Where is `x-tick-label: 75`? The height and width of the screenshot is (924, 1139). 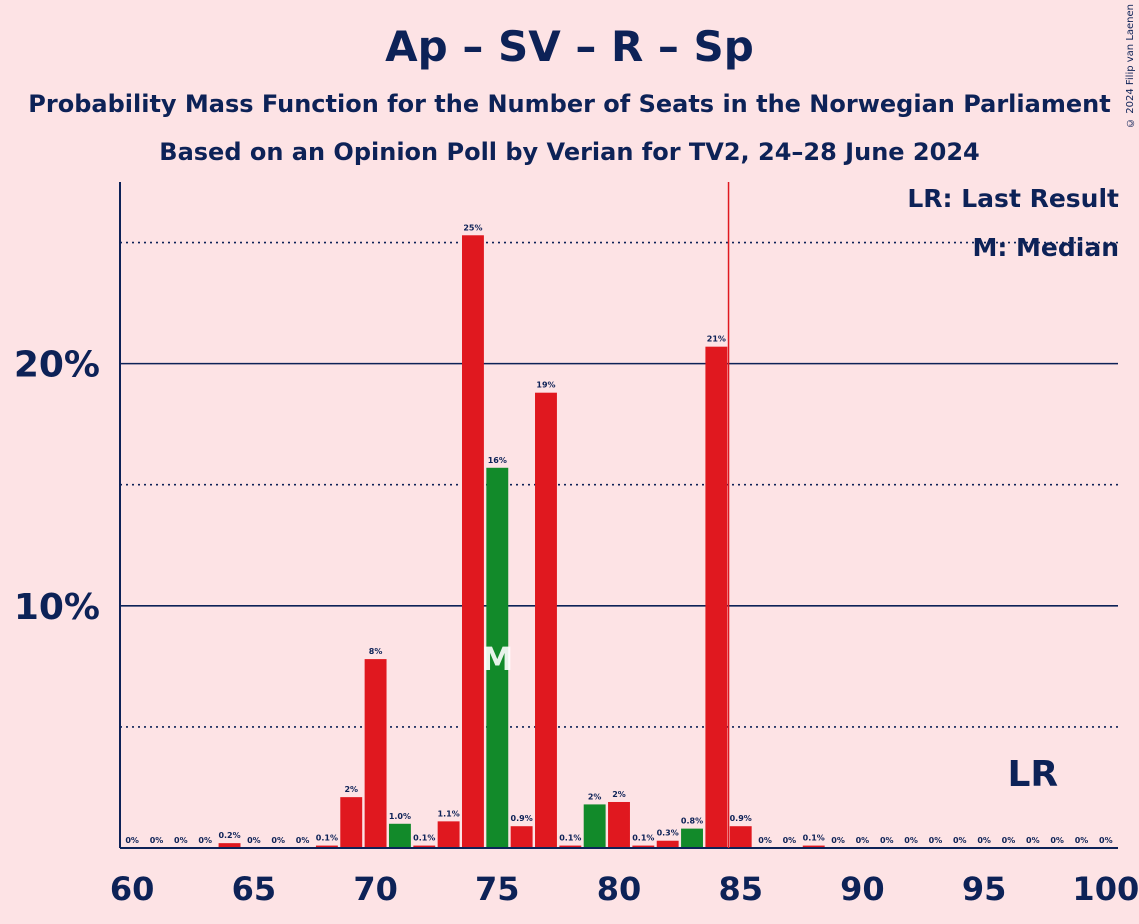
x-tick-label: 75 is located at coordinates (497, 889).